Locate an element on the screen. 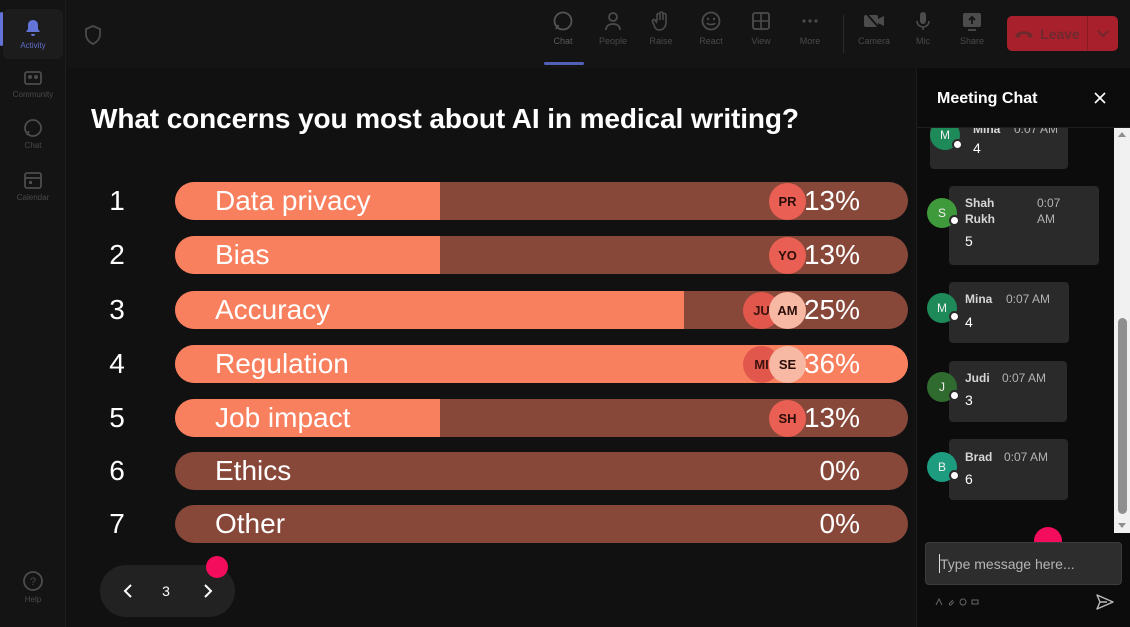 The width and height of the screenshot is (1130, 627). smile-icon is located at coordinates (711, 21).